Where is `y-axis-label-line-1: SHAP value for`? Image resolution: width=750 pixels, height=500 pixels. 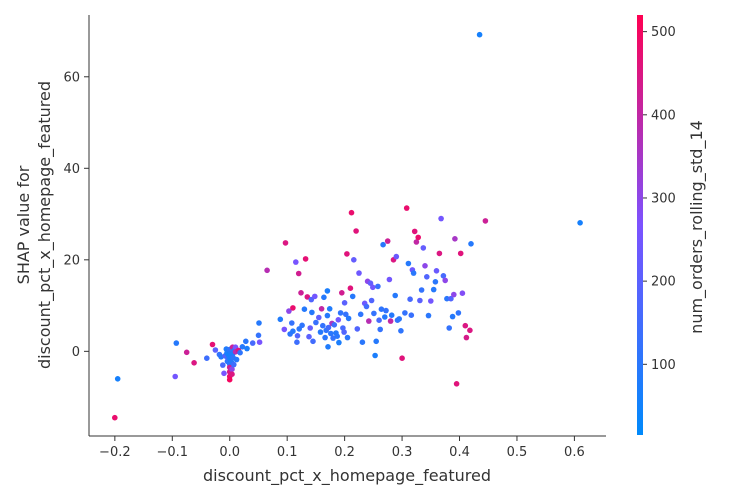
y-axis-label-line-1: SHAP value for is located at coordinates (23, 224).